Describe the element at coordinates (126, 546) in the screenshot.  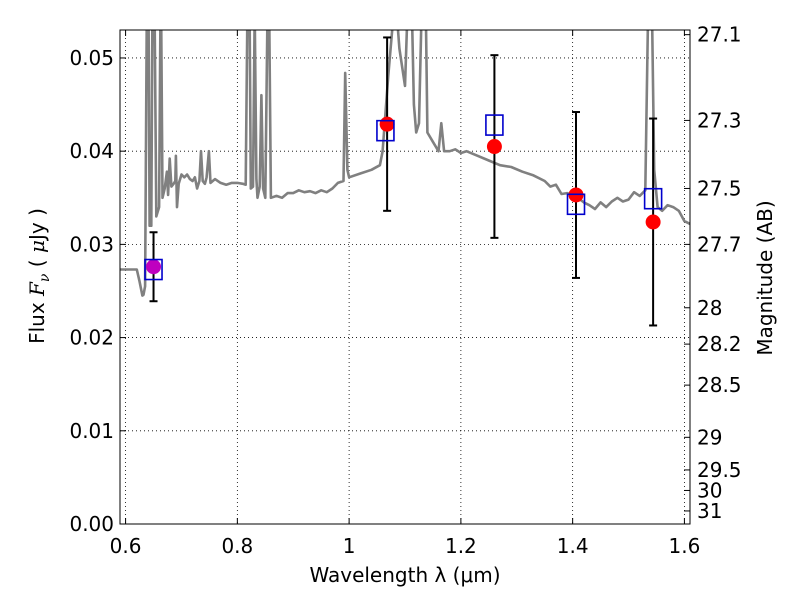
I see `x-tick-label: 0.6` at that location.